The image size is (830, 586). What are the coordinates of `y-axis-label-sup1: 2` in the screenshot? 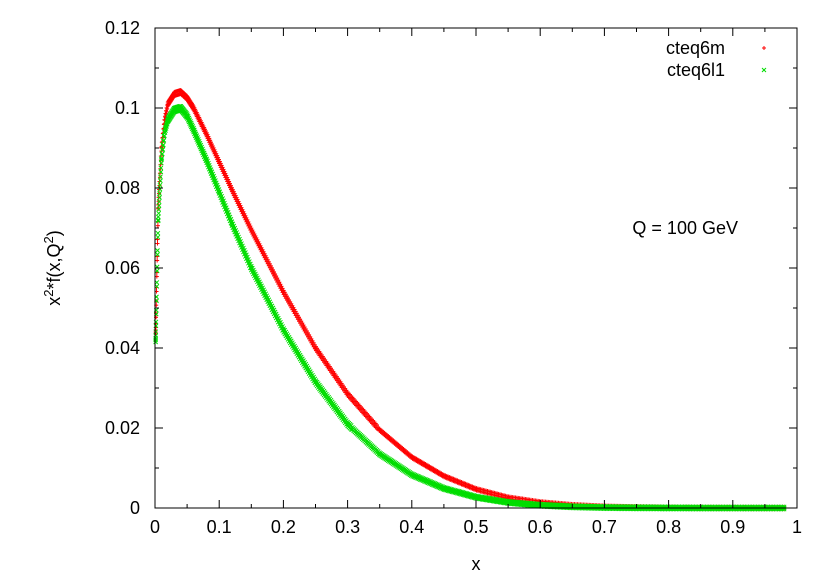 It's located at (48, 293).